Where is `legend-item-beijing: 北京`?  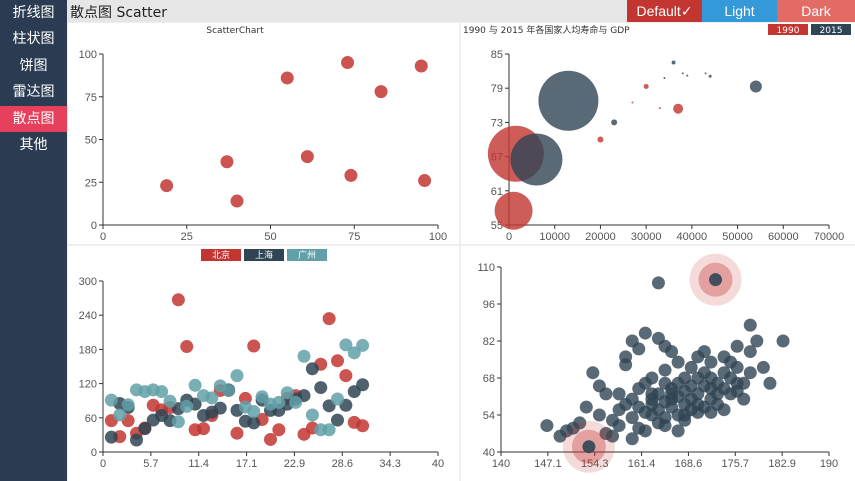 legend-item-beijing: 北京 is located at coordinates (221, 255).